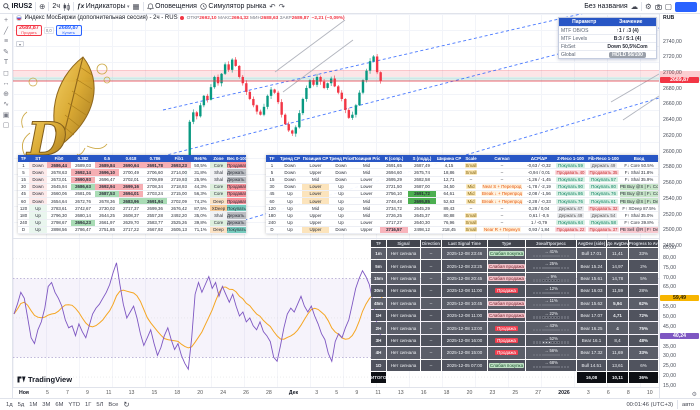 This screenshot has height=410, width=700. I want to click on cp-pos-price: Mid, so click(366, 201).